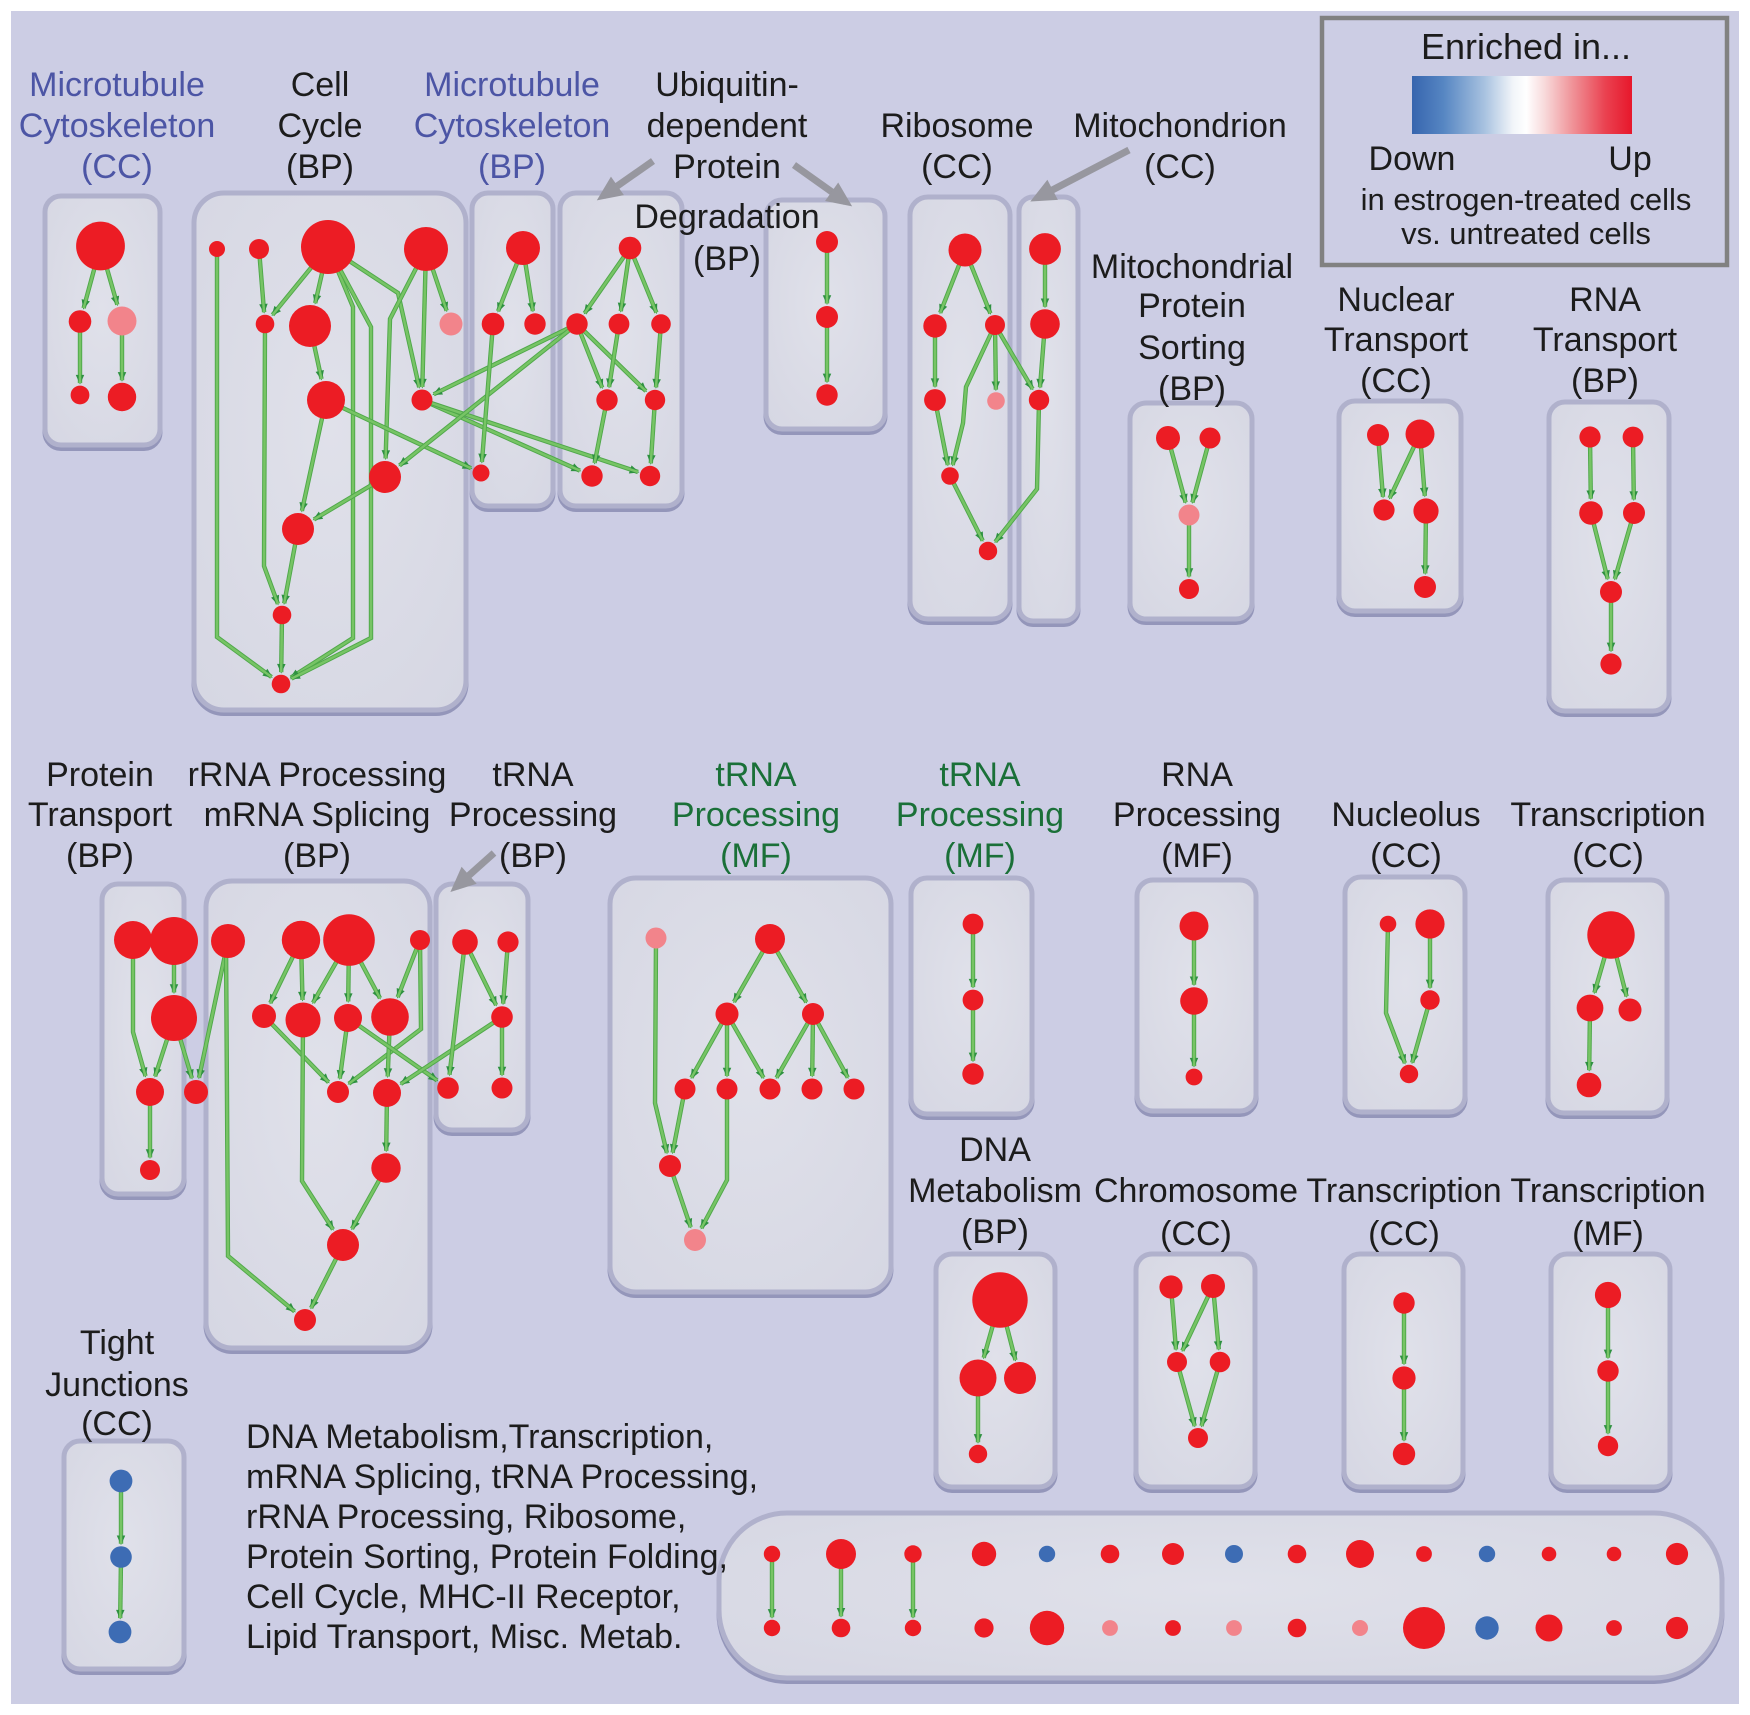  Describe the element at coordinates (726, 217) in the screenshot. I see `svg-text: Degradation` at that location.